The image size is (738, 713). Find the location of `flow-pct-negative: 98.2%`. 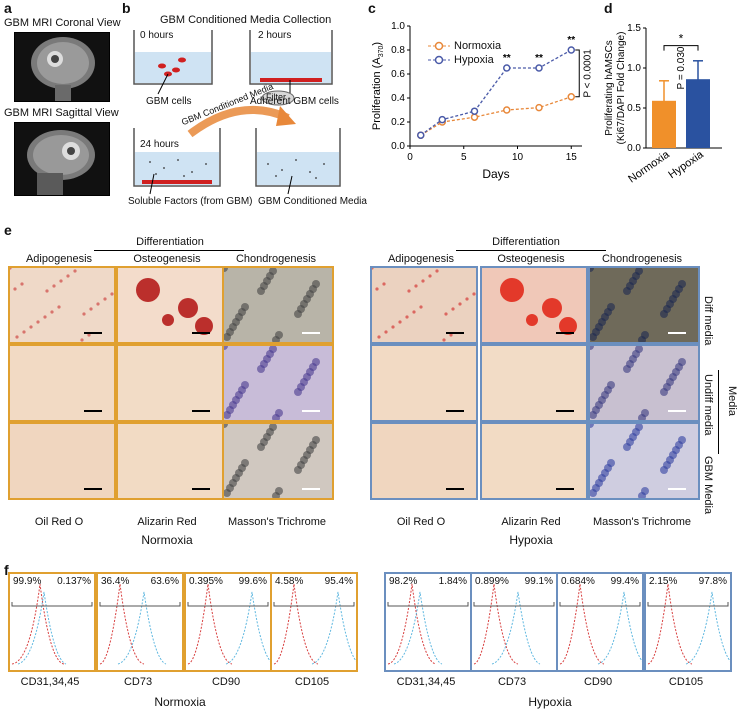

flow-pct-negative: 98.2% is located at coordinates (403, 581).